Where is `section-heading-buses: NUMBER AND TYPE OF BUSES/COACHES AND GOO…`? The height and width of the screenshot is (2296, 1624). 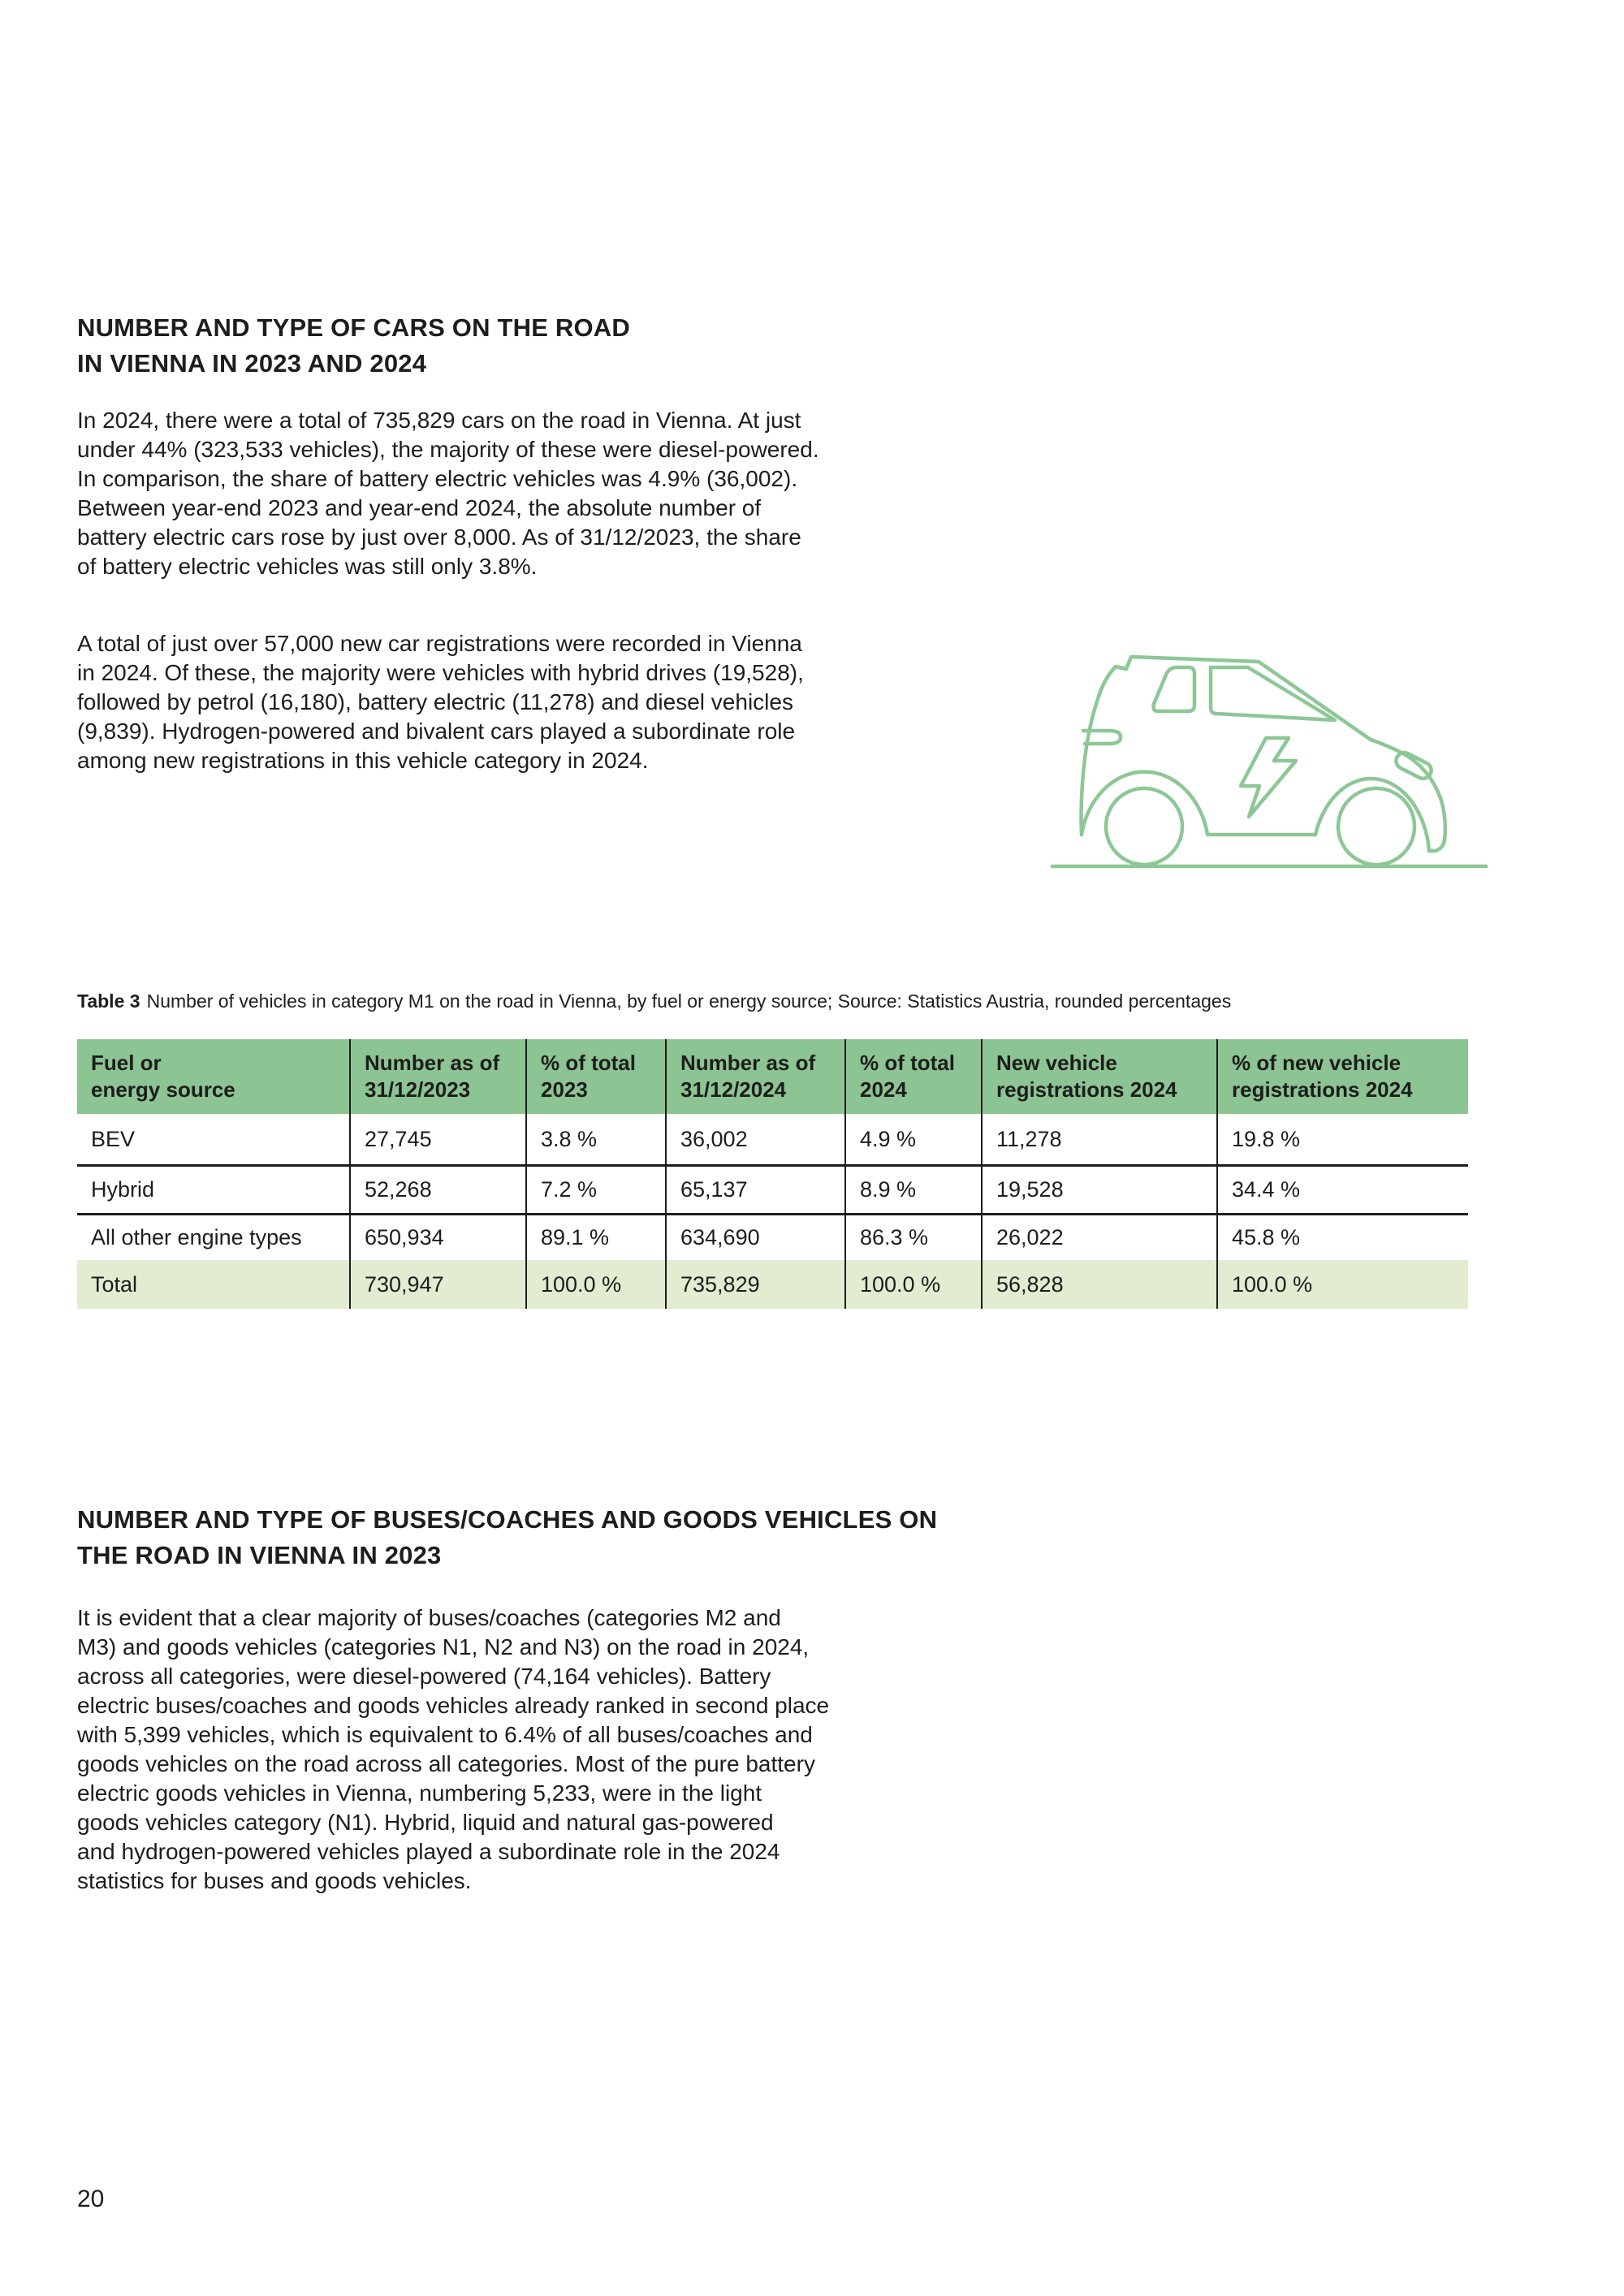
section-heading-buses: NUMBER AND TYPE OF BUSES/COACHES AND GOO… is located at coordinates (508, 1537).